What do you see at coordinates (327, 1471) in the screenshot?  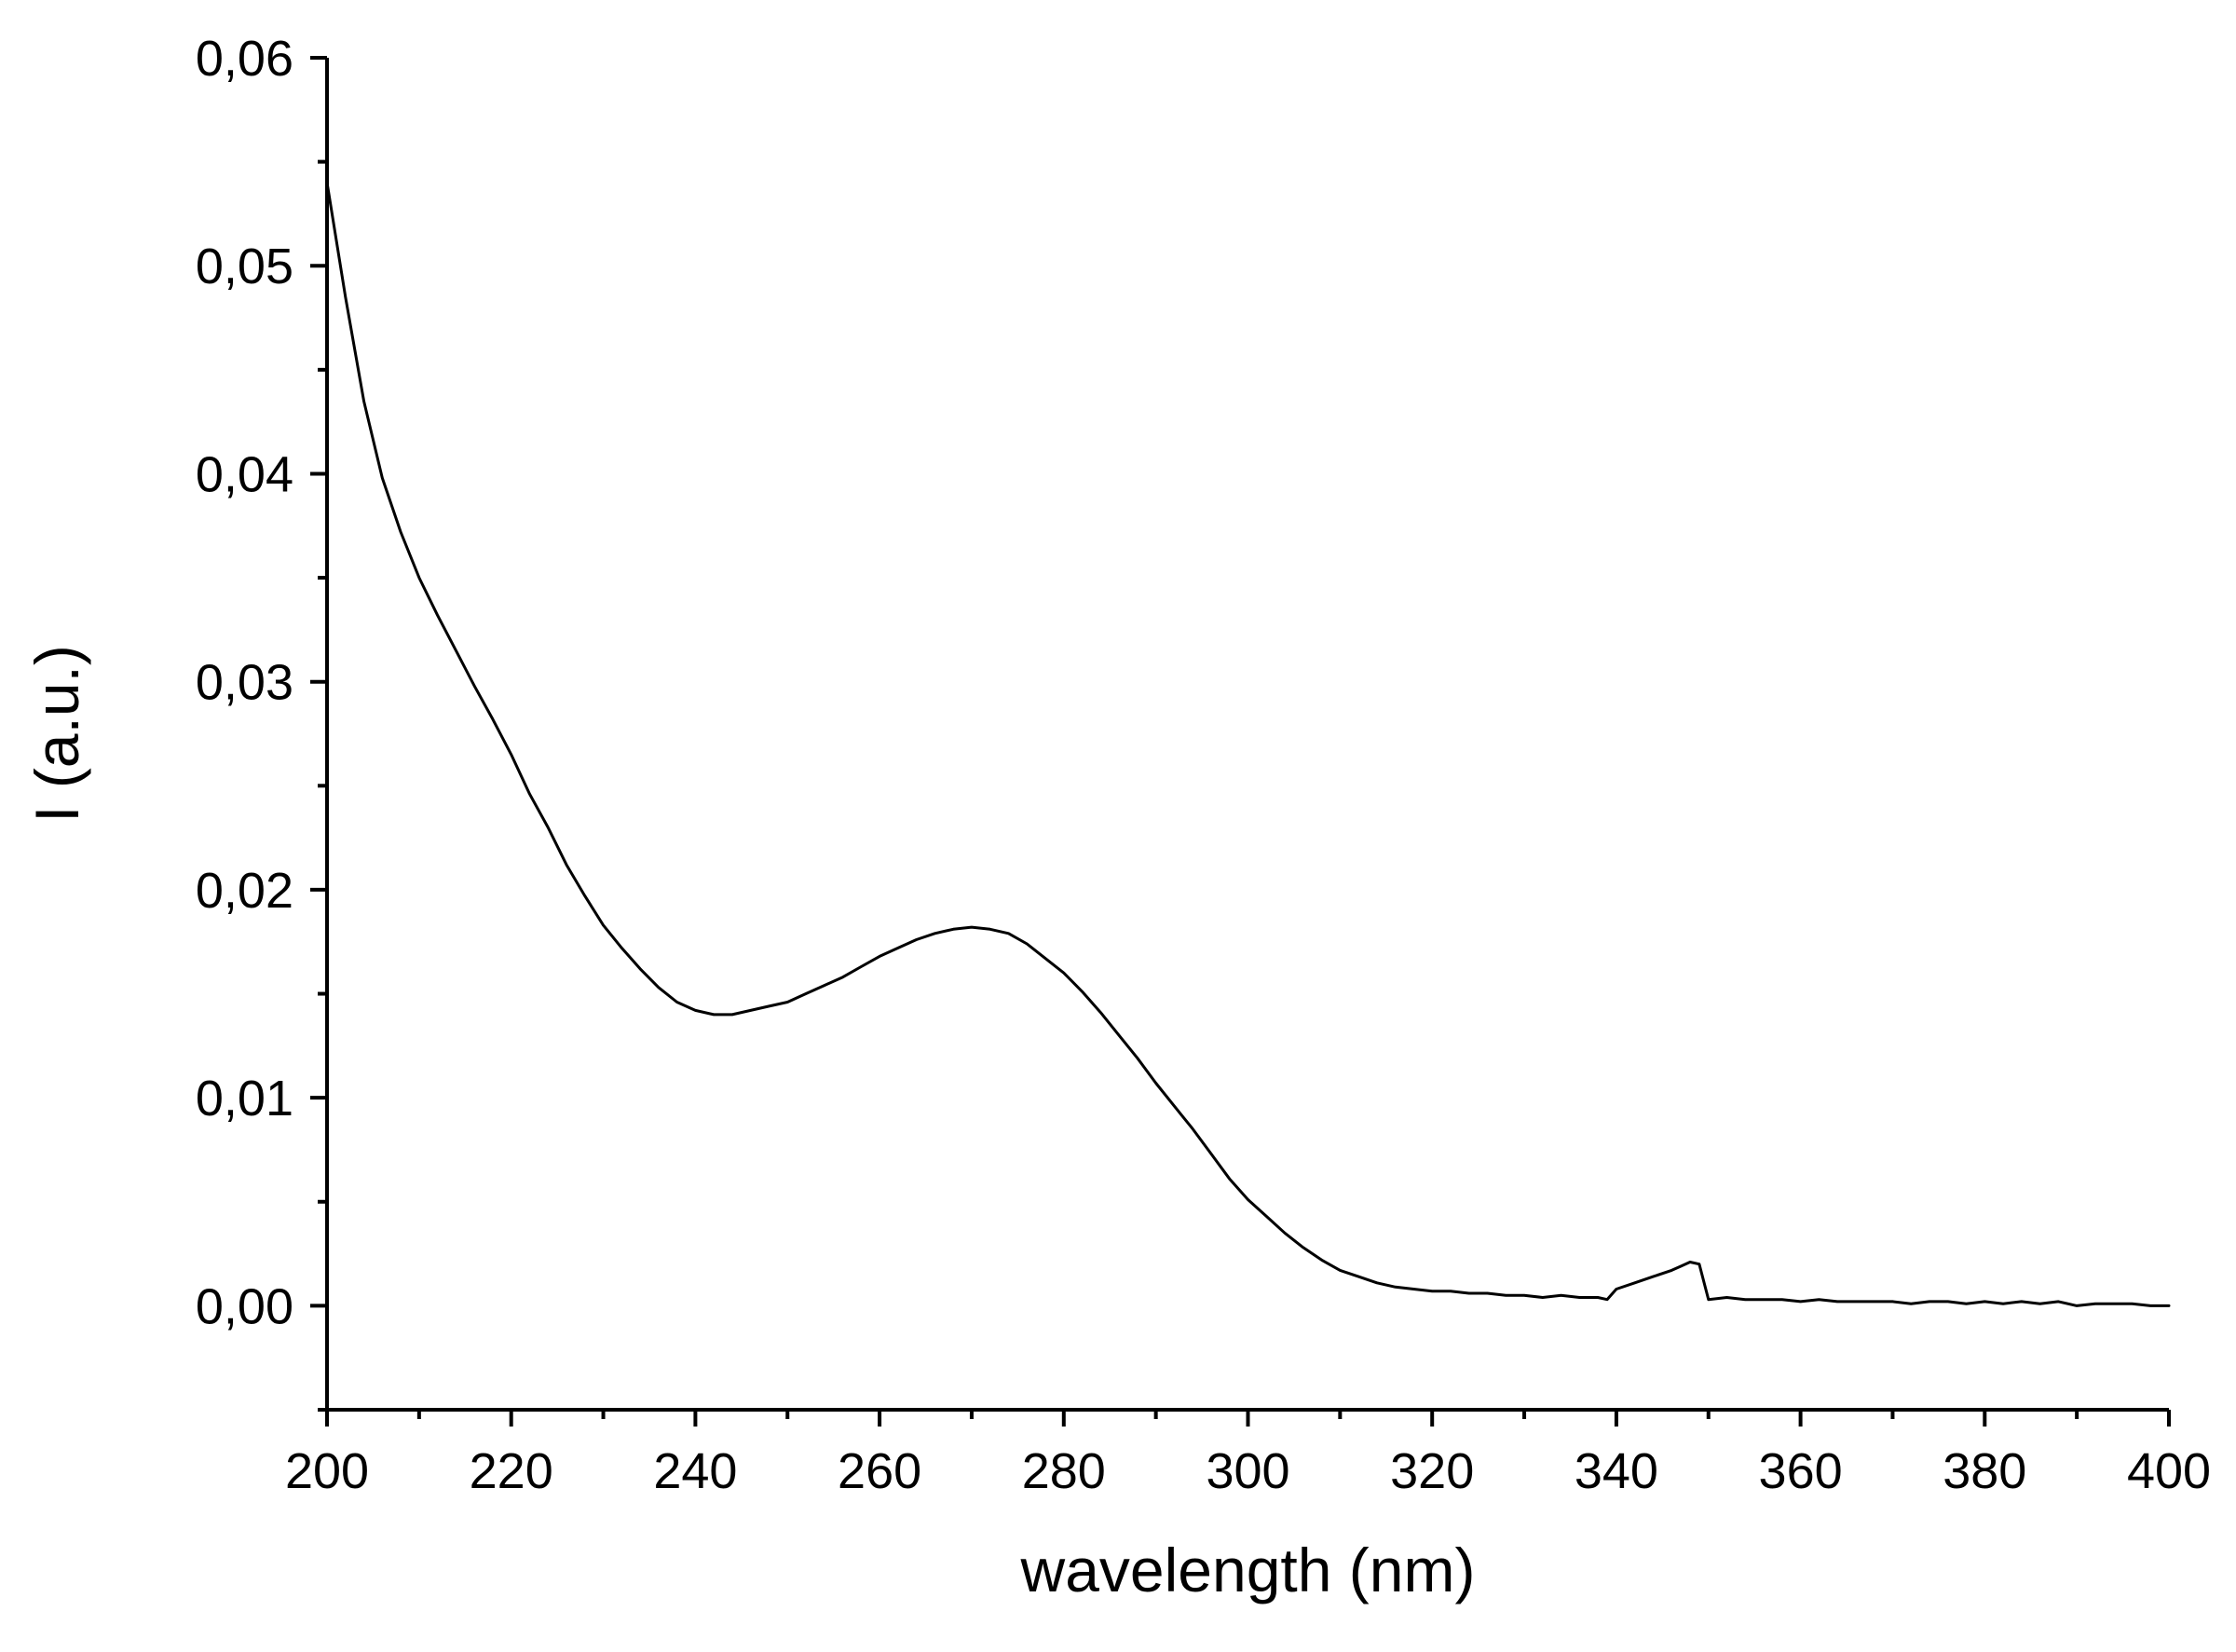 I see `x-tick-label: 200` at bounding box center [327, 1471].